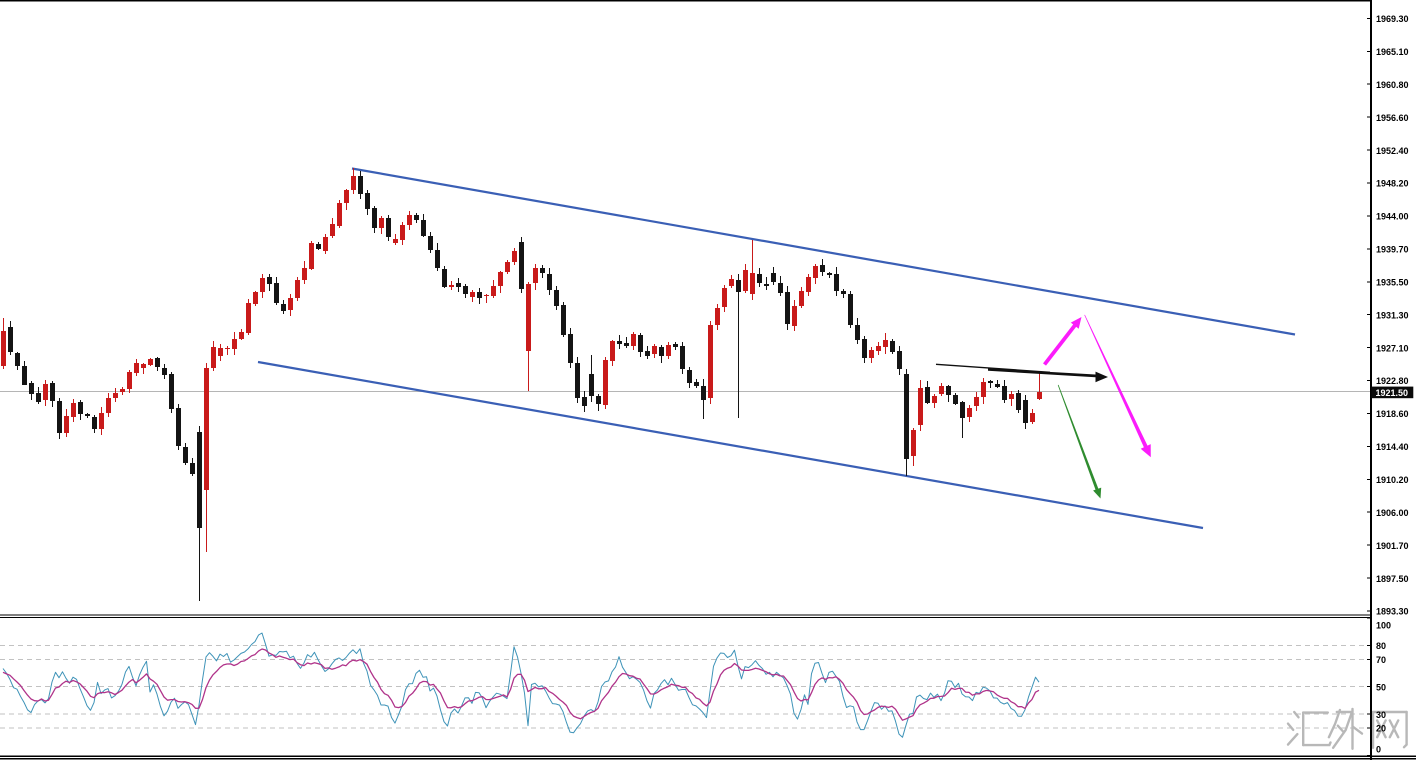 The image size is (1416, 760). What do you see at coordinates (1392, 447) in the screenshot?
I see `svg-text: 1914.40` at bounding box center [1392, 447].